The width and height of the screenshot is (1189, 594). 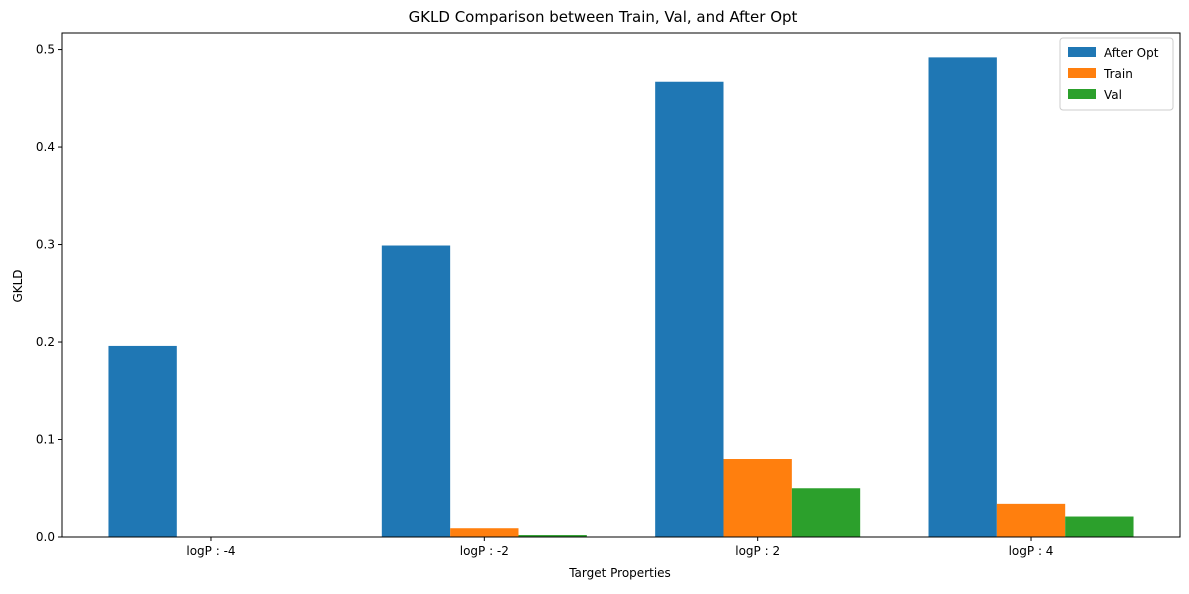 What do you see at coordinates (45, 537) in the screenshot?
I see `y-tick-label: 0.0` at bounding box center [45, 537].